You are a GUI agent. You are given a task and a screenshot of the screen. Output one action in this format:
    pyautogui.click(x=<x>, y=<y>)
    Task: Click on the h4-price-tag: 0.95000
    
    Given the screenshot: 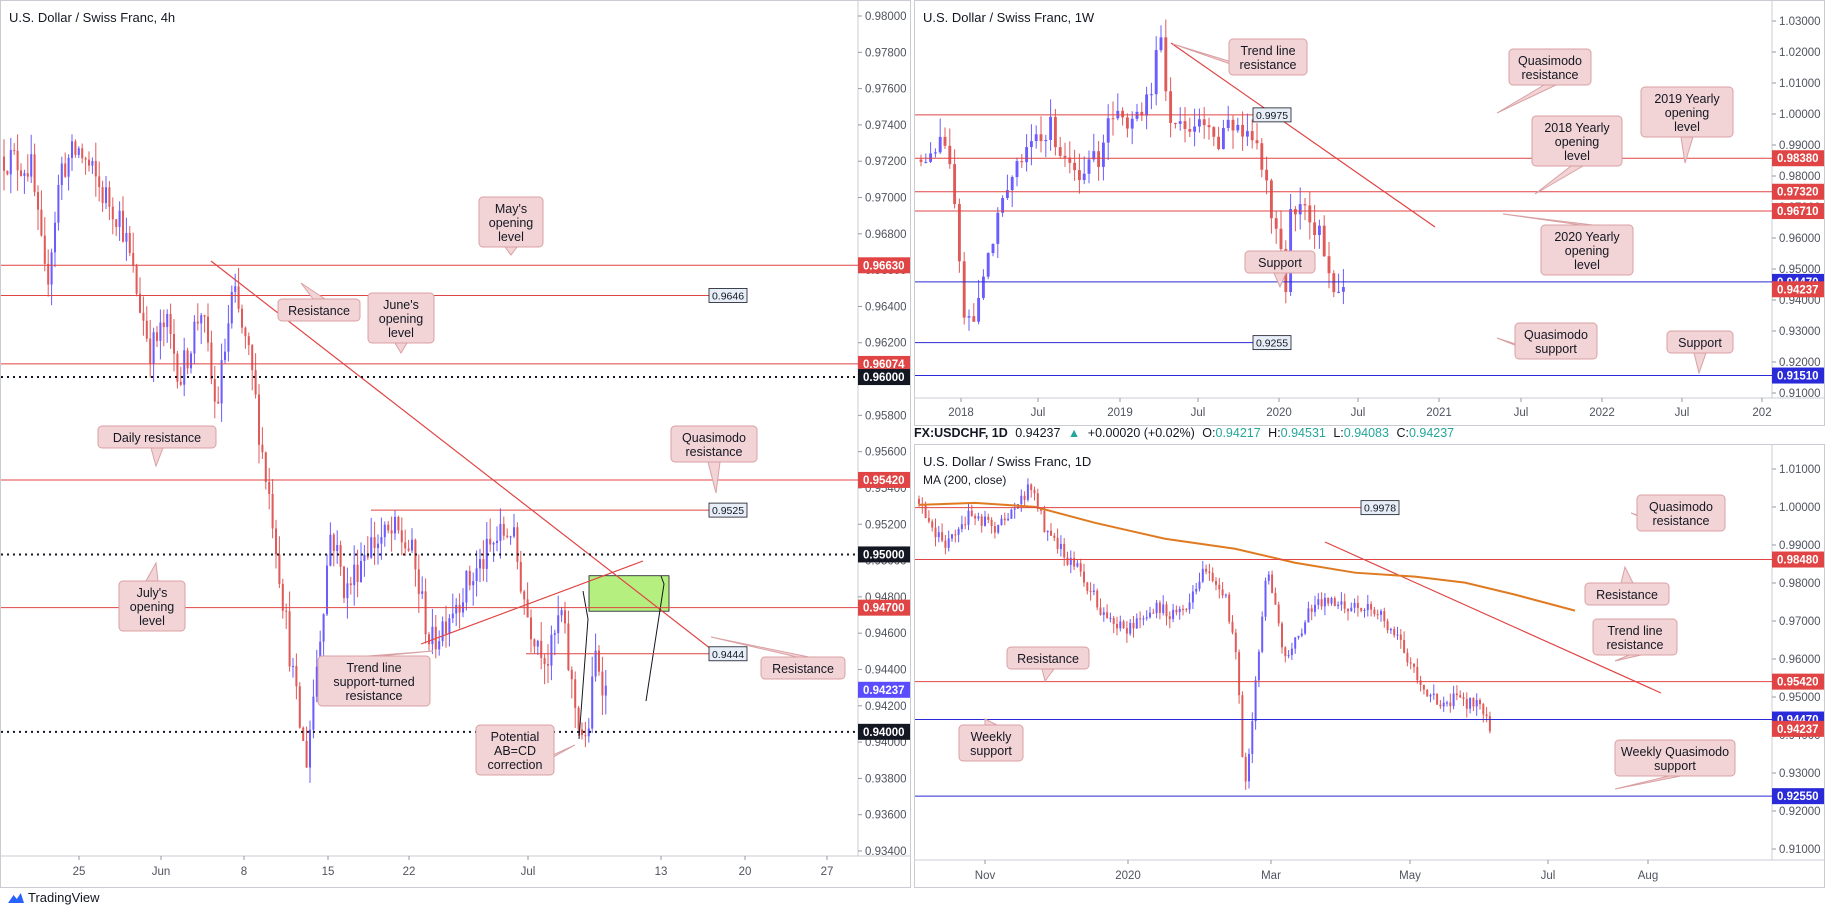 What is the action you would take?
    pyautogui.click(x=884, y=555)
    